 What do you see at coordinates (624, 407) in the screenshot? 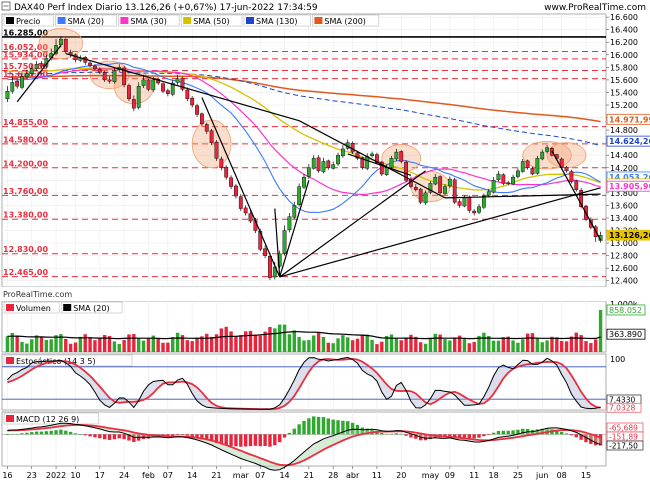
I see `stoch-badge` at bounding box center [624, 407].